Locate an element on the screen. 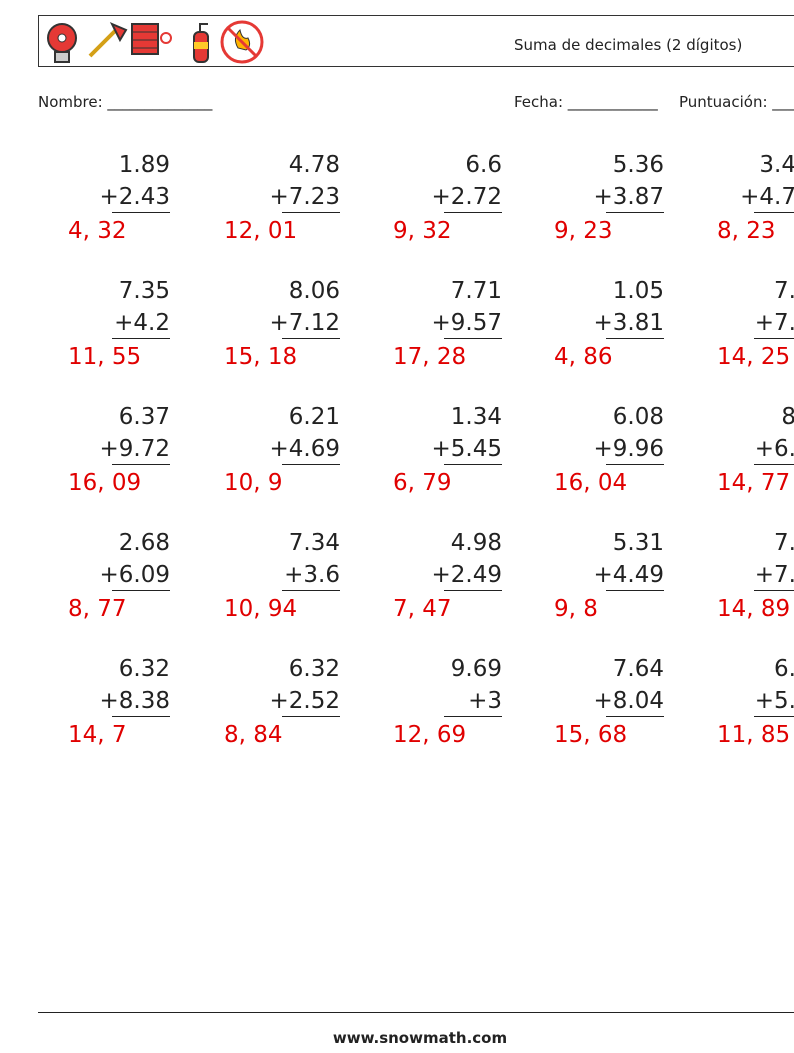 Image resolution: width=794 pixels, height=1053 pixels. addend-b: +5. is located at coordinates (774, 701).